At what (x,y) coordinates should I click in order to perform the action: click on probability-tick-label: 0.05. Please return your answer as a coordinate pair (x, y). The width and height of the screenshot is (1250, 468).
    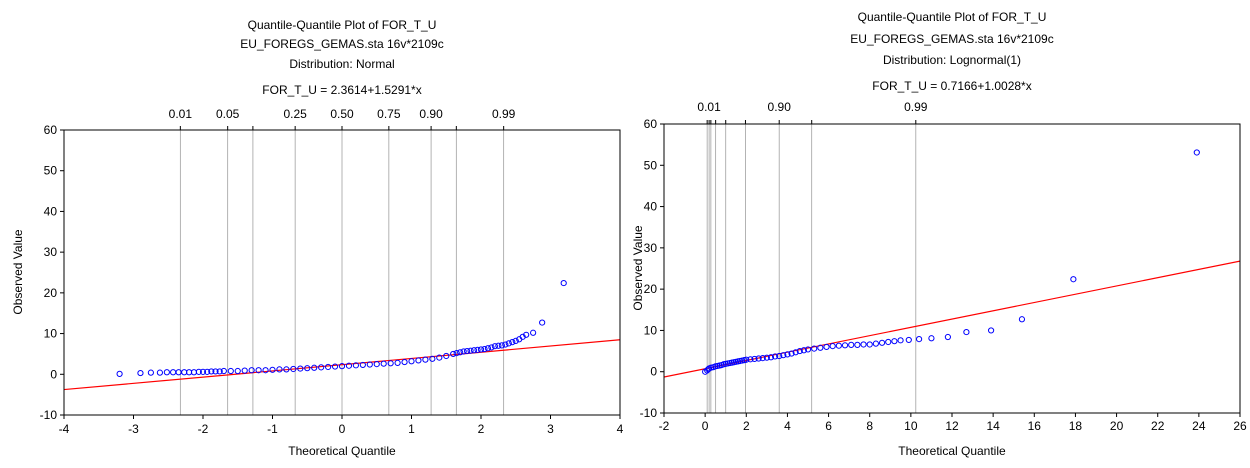
    Looking at the image, I should click on (228, 114).